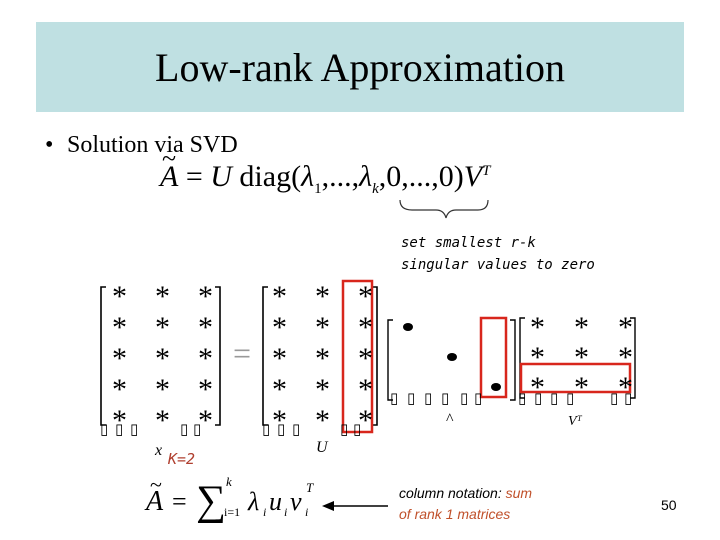 Image resolution: width=720 pixels, height=540 pixels. I want to click on page-number: 50, so click(669, 505).